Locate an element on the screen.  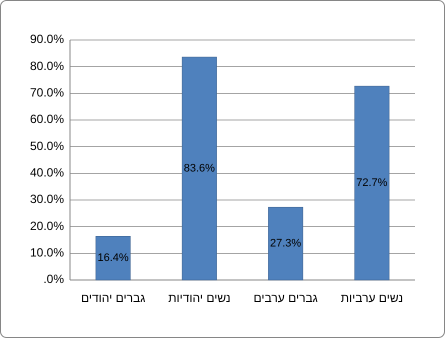
x-tick-label: נשים ערביות is located at coordinates (372, 298).